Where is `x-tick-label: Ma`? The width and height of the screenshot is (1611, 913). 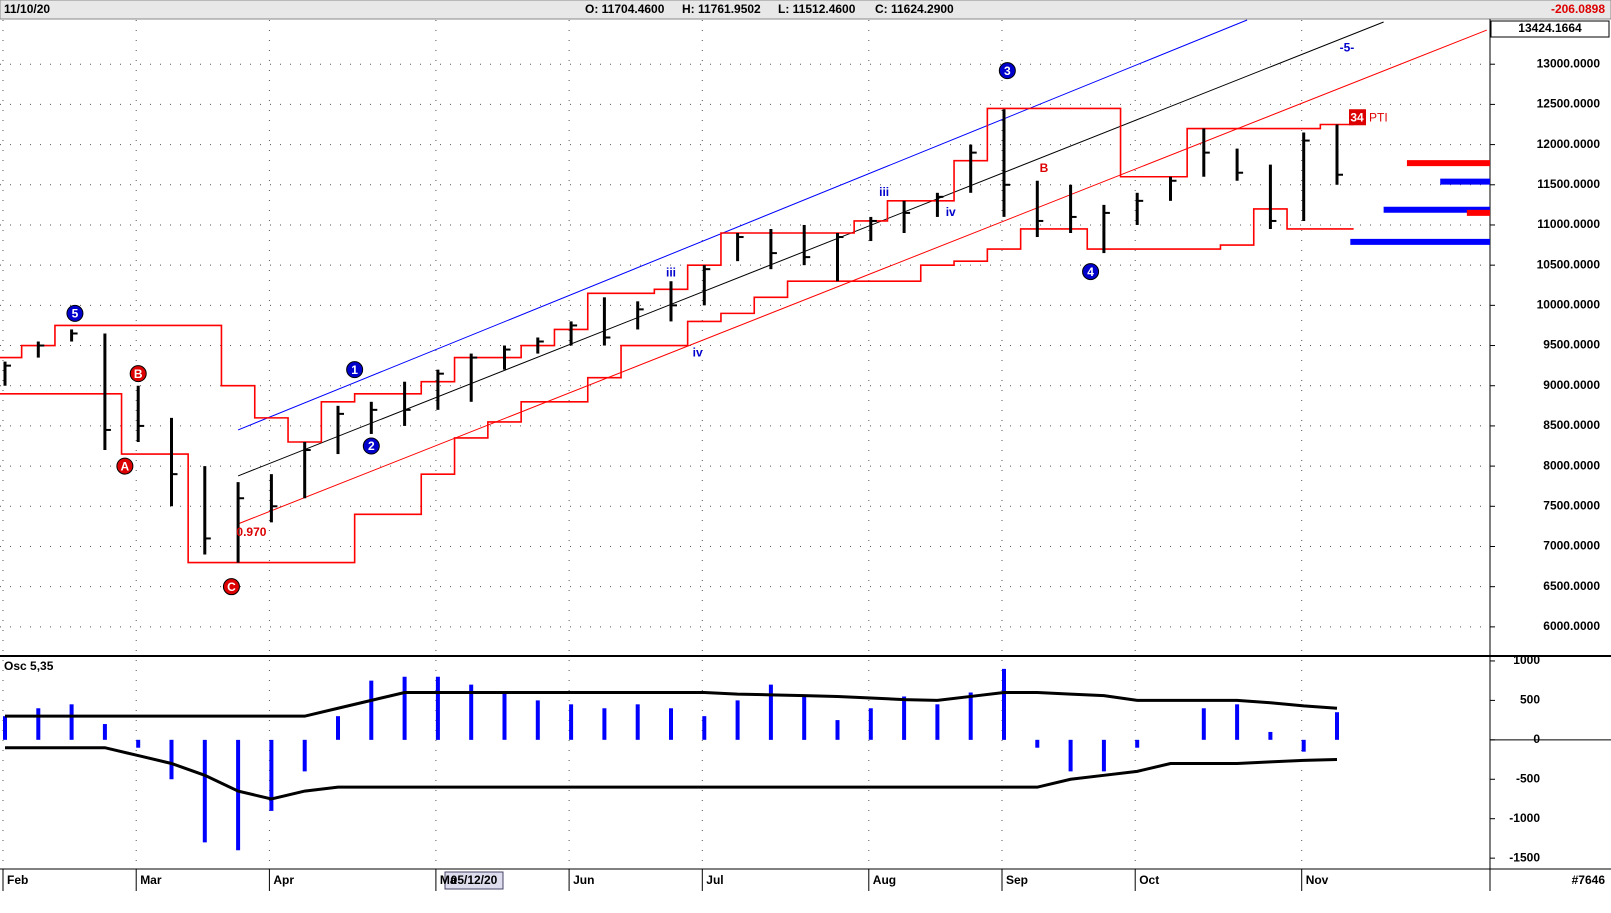
x-tick-label: Ma is located at coordinates (448, 880).